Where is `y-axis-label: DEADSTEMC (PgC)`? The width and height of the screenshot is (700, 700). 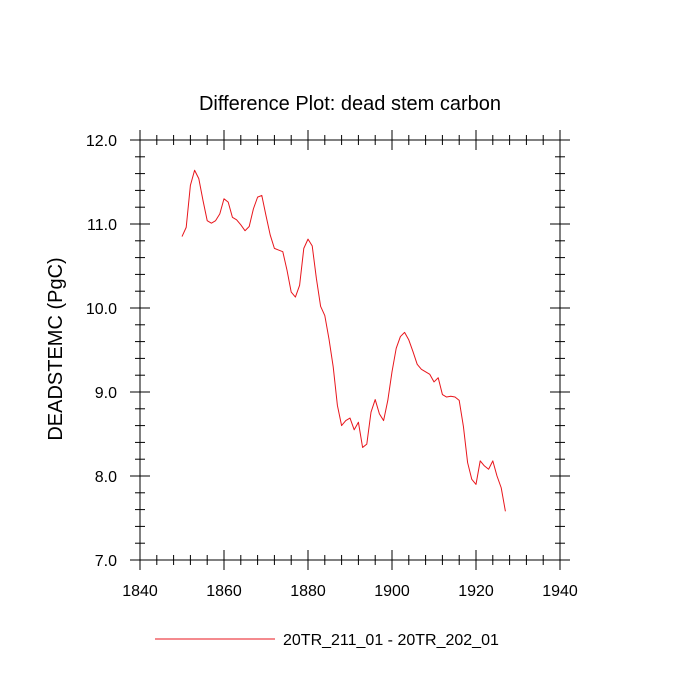
y-axis-label: DEADSTEMC (PgC) is located at coordinates (56, 348).